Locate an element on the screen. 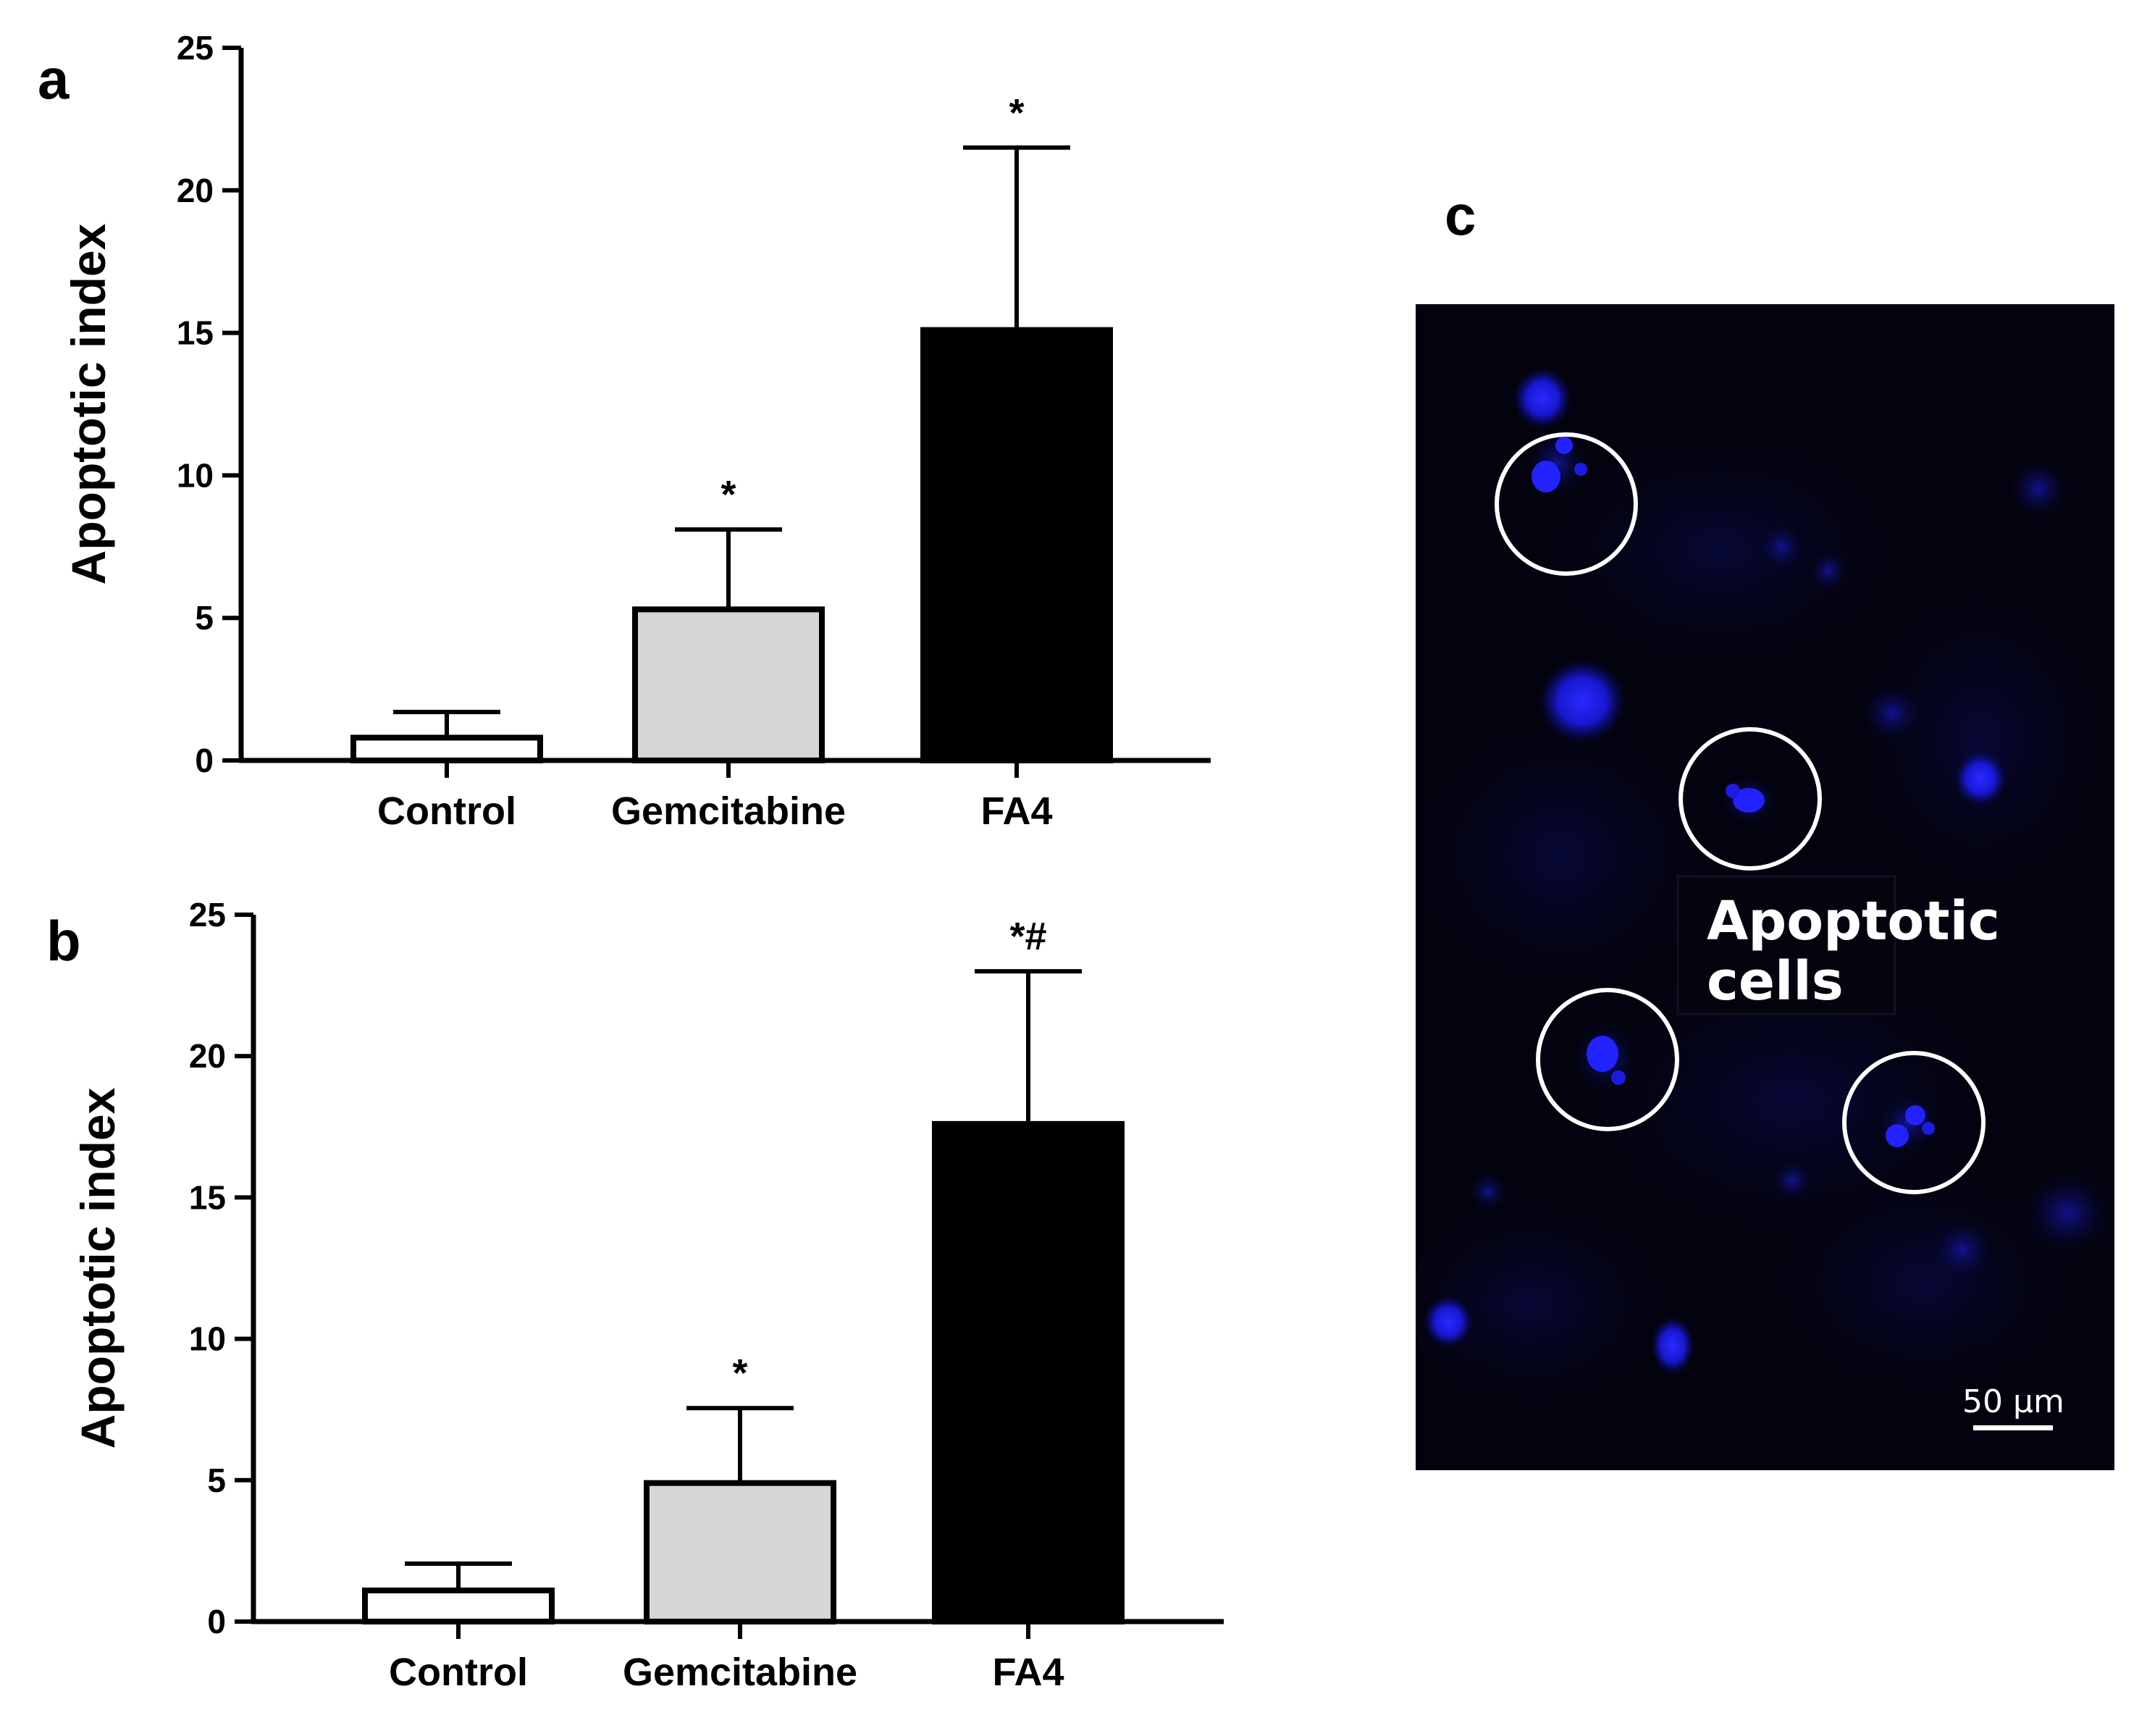 The image size is (2147, 1736). label-box is located at coordinates (1786, 945).